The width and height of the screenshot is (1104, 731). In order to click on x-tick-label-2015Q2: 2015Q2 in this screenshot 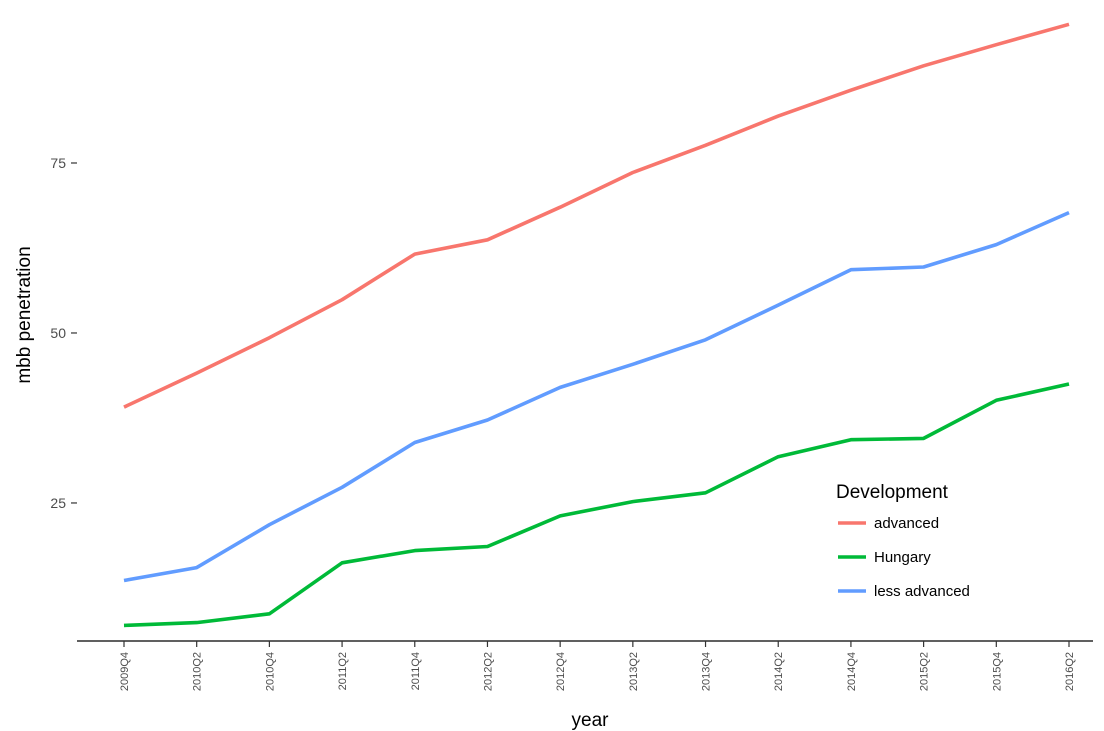, I will do `click(925, 671)`.